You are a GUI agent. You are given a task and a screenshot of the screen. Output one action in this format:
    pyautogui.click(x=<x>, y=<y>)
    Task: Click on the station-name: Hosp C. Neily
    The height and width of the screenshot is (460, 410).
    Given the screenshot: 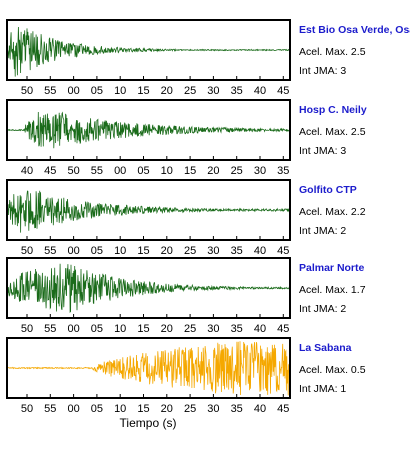 What is the action you would take?
    pyautogui.click(x=333, y=110)
    